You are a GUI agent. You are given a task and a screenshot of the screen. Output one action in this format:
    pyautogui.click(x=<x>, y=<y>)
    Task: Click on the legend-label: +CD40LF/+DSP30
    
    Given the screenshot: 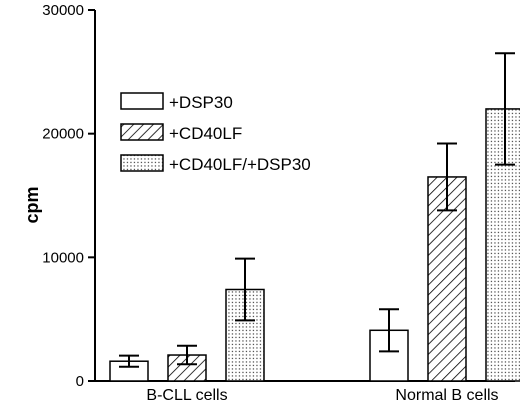 What is the action you would take?
    pyautogui.click(x=240, y=164)
    